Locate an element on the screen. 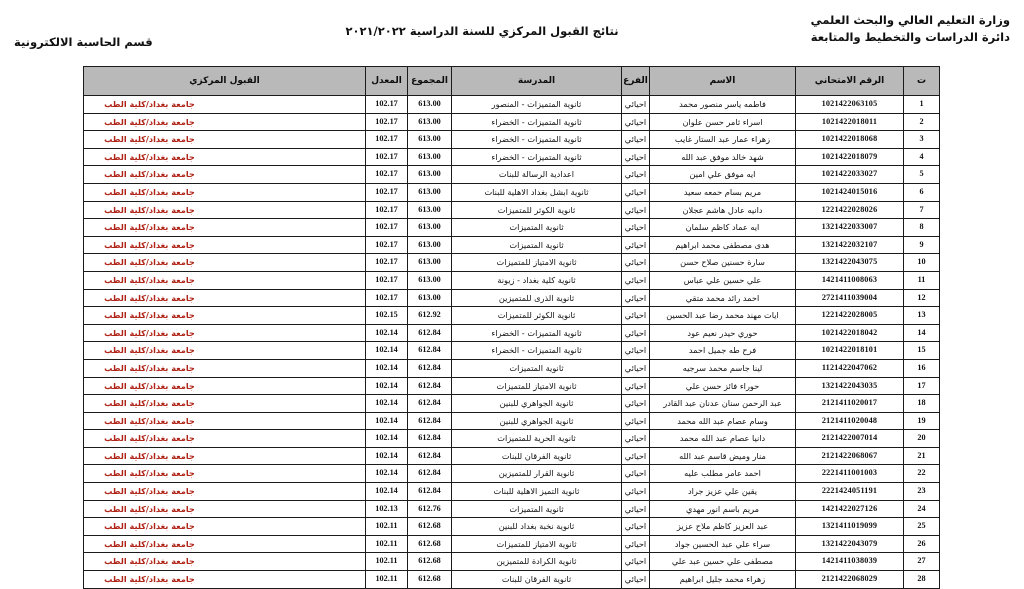  cell-name: شهد خالد موفق عبد الله is located at coordinates (722, 157).